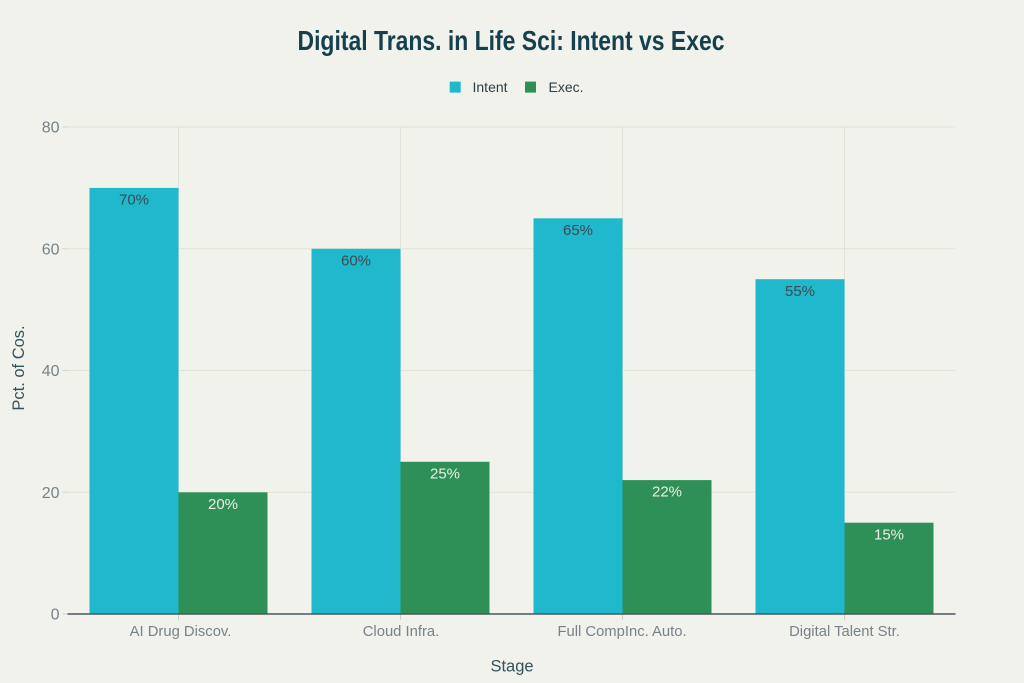 The height and width of the screenshot is (683, 1024). What do you see at coordinates (401, 632) in the screenshot?
I see `svg-text: Cloud Infra.` at bounding box center [401, 632].